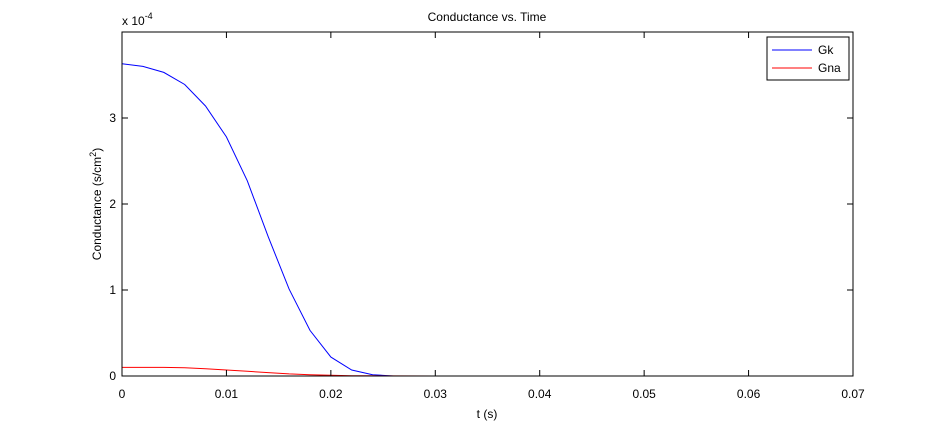 The width and height of the screenshot is (944, 433). Describe the element at coordinates (436, 394) in the screenshot. I see `x-tick-label: 0.03` at that location.